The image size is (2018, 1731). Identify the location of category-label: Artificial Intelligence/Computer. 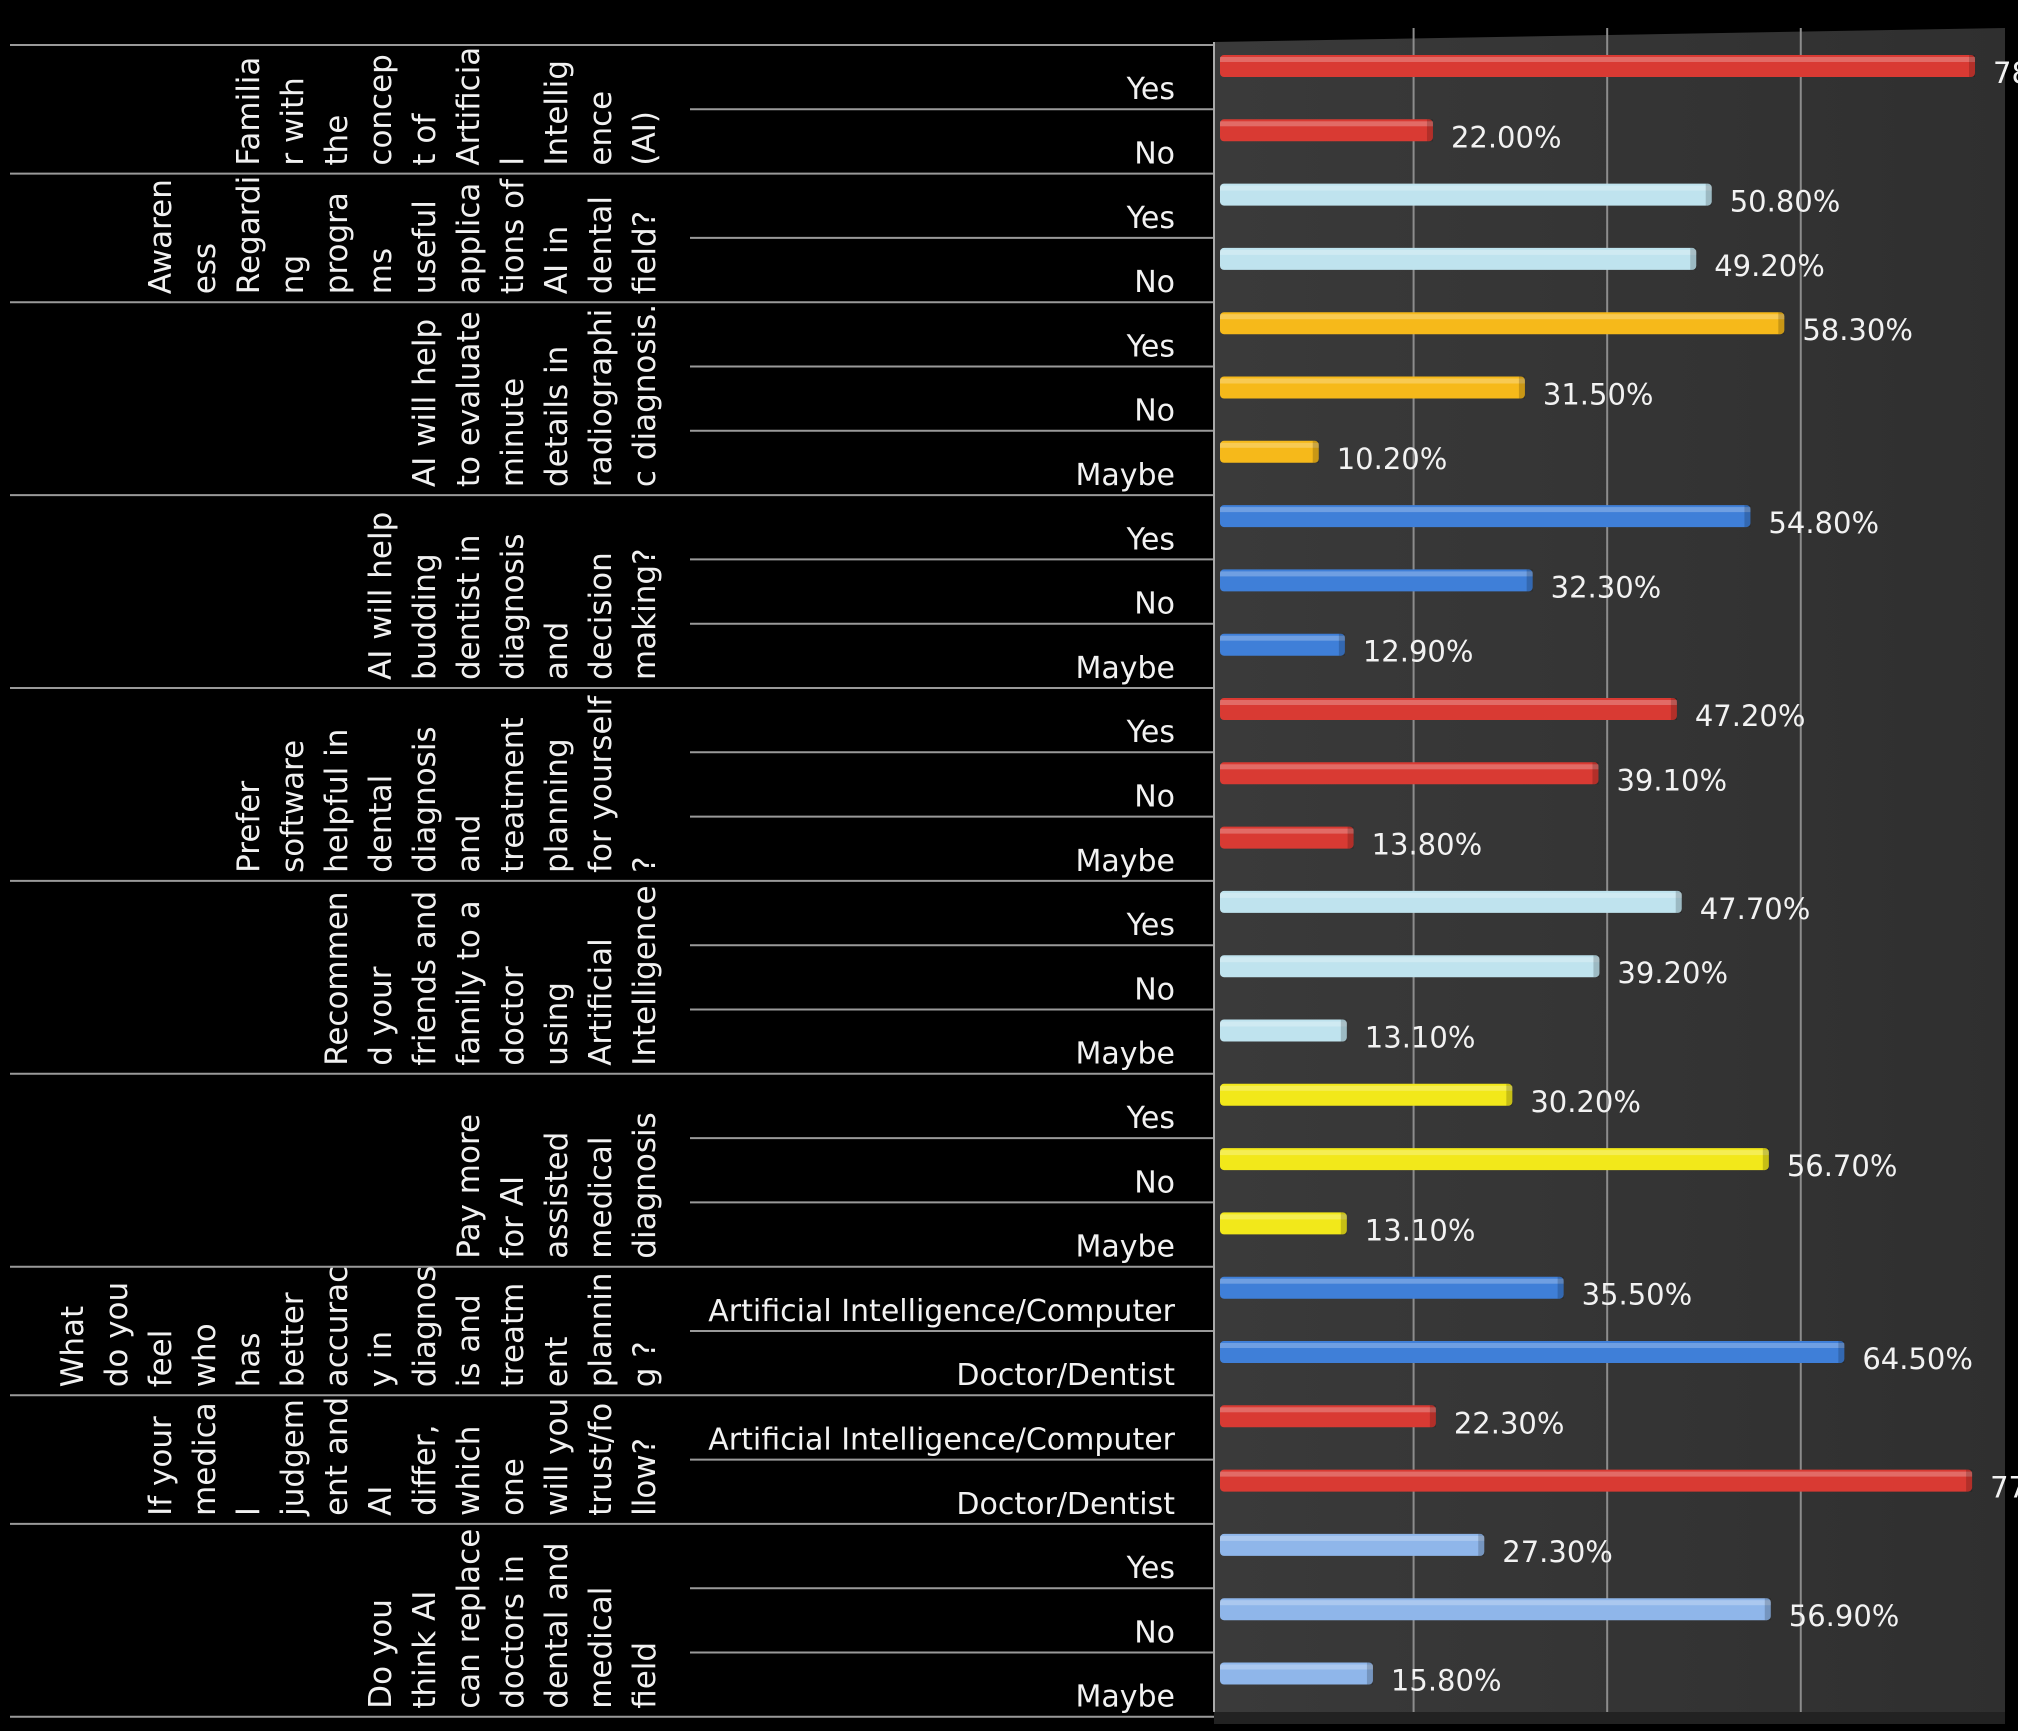
(941, 1439).